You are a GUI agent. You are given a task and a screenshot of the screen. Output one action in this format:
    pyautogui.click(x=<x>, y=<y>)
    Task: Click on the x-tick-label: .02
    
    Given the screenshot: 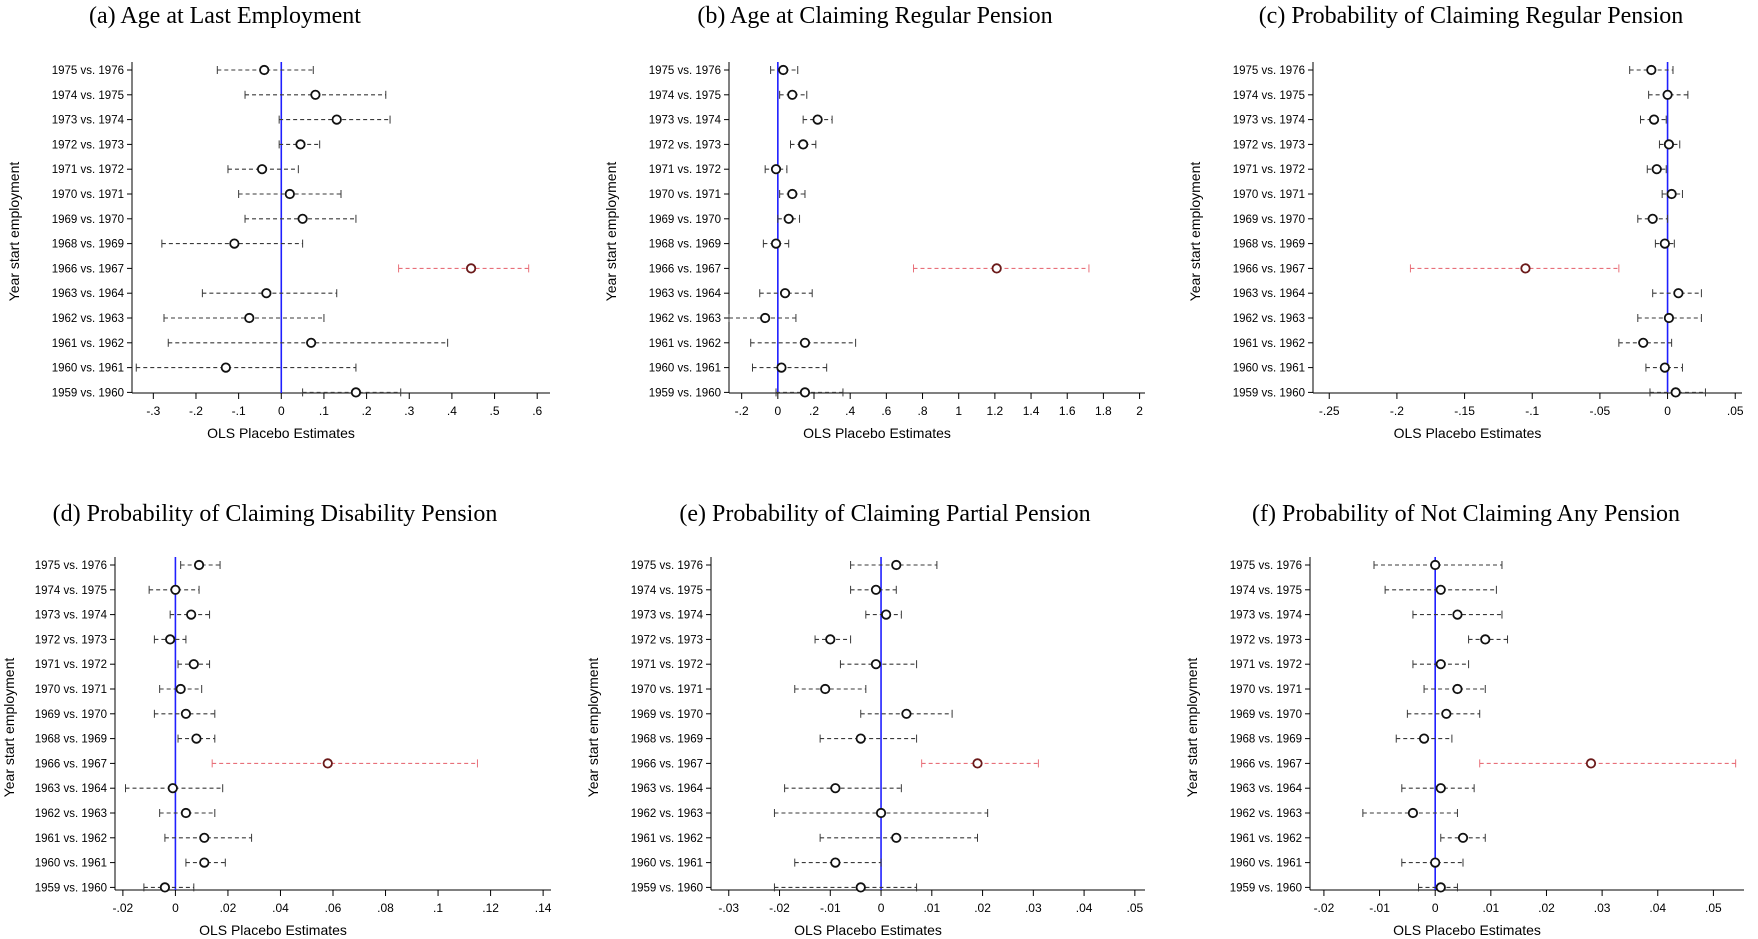 What is the action you would take?
    pyautogui.click(x=982, y=908)
    